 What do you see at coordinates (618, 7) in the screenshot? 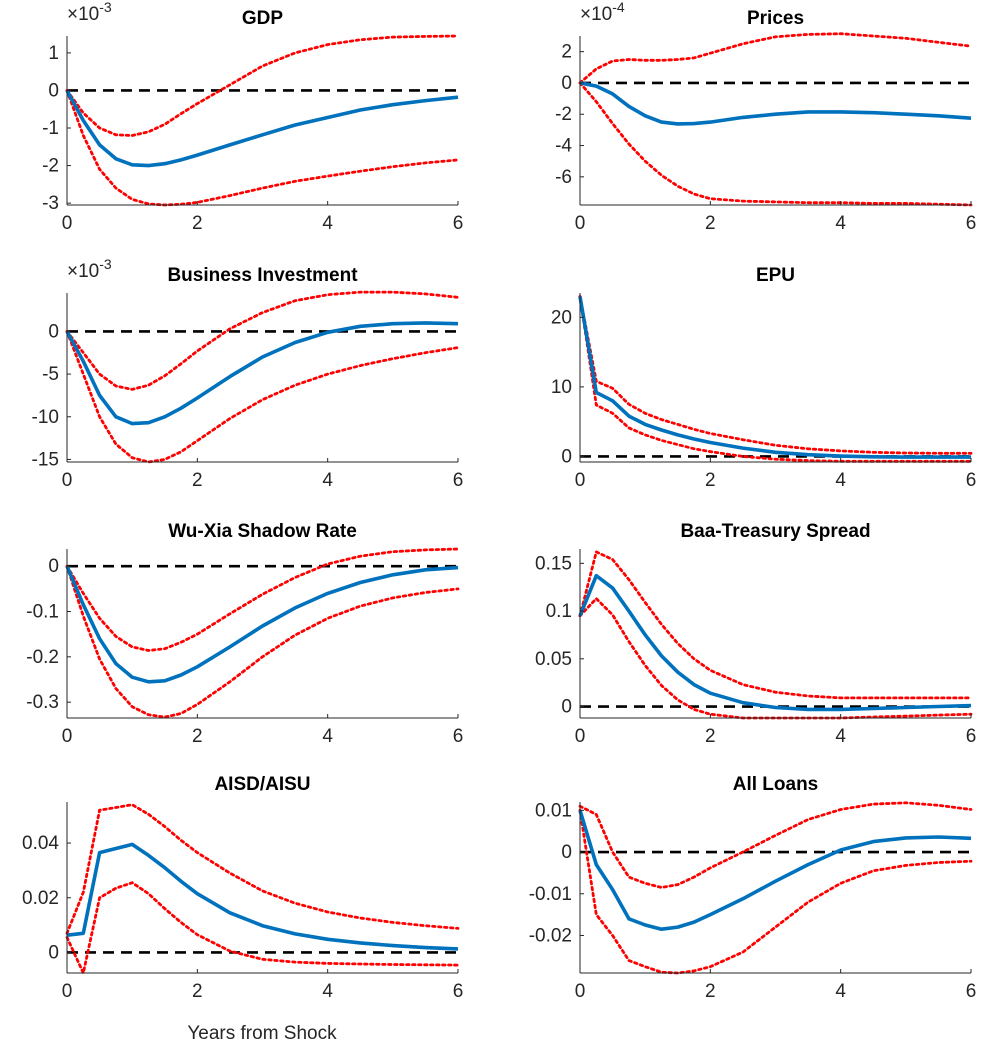
I see `exponent-power: -4` at bounding box center [618, 7].